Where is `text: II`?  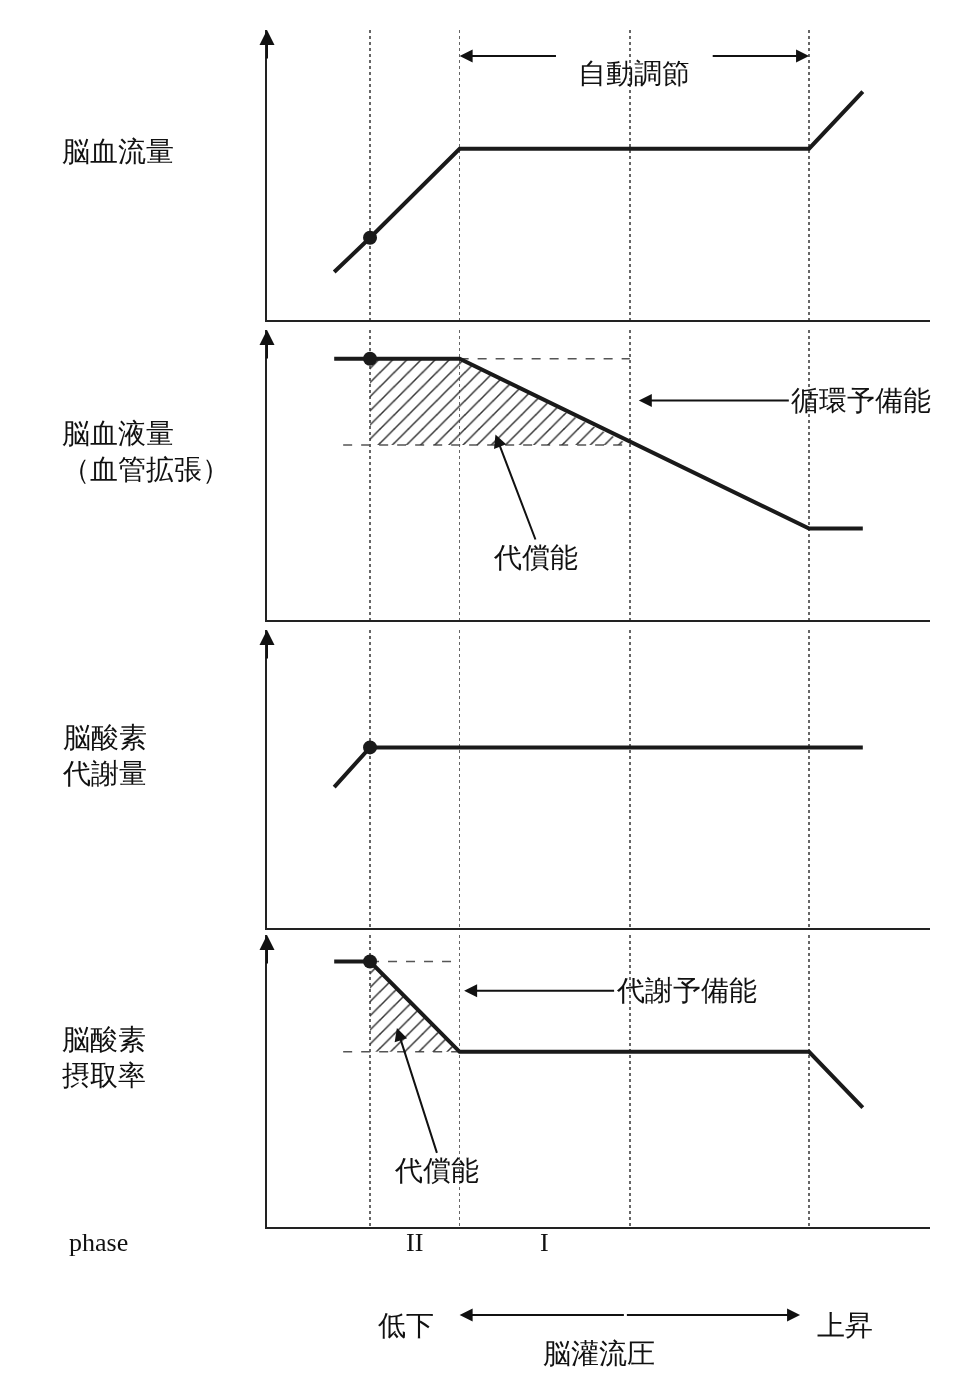 text: II is located at coordinates (415, 1242).